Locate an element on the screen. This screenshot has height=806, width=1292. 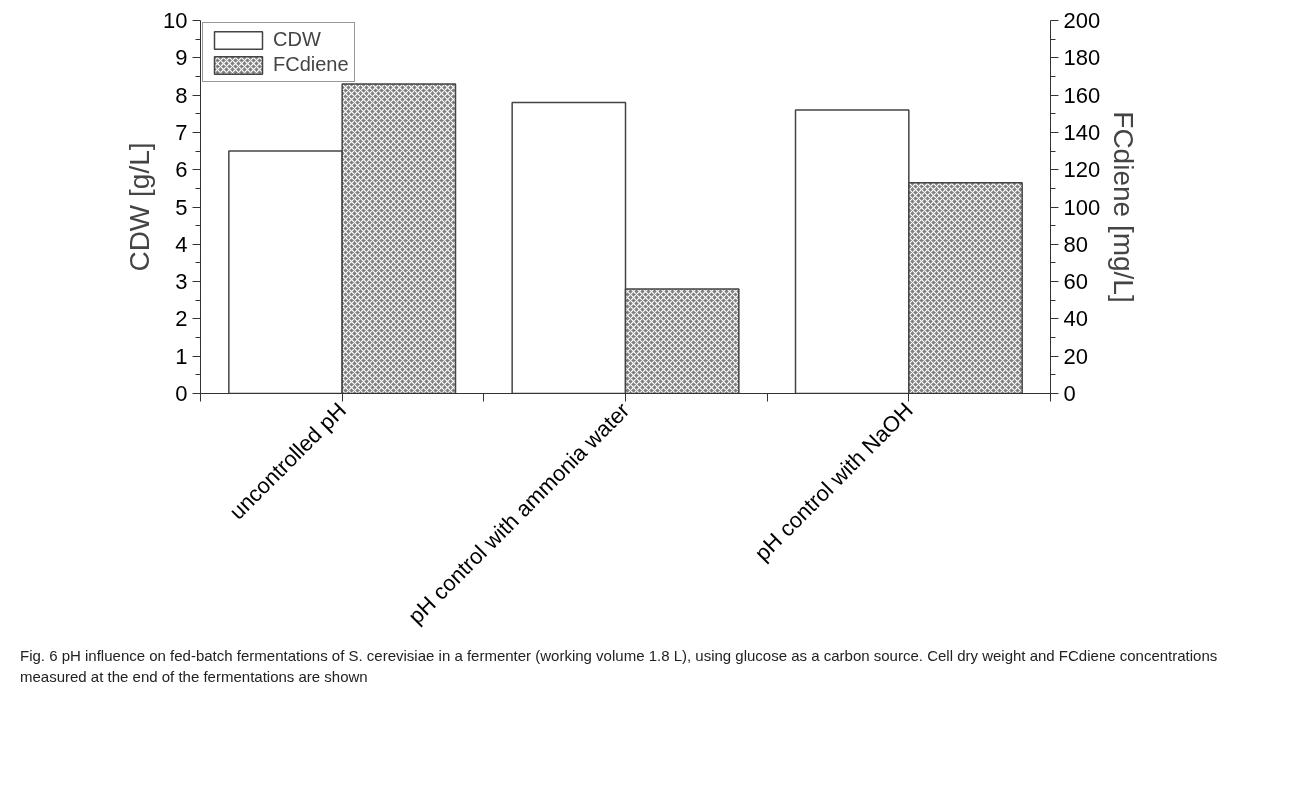
y2-tick-label: 160 is located at coordinates (1082, 95).